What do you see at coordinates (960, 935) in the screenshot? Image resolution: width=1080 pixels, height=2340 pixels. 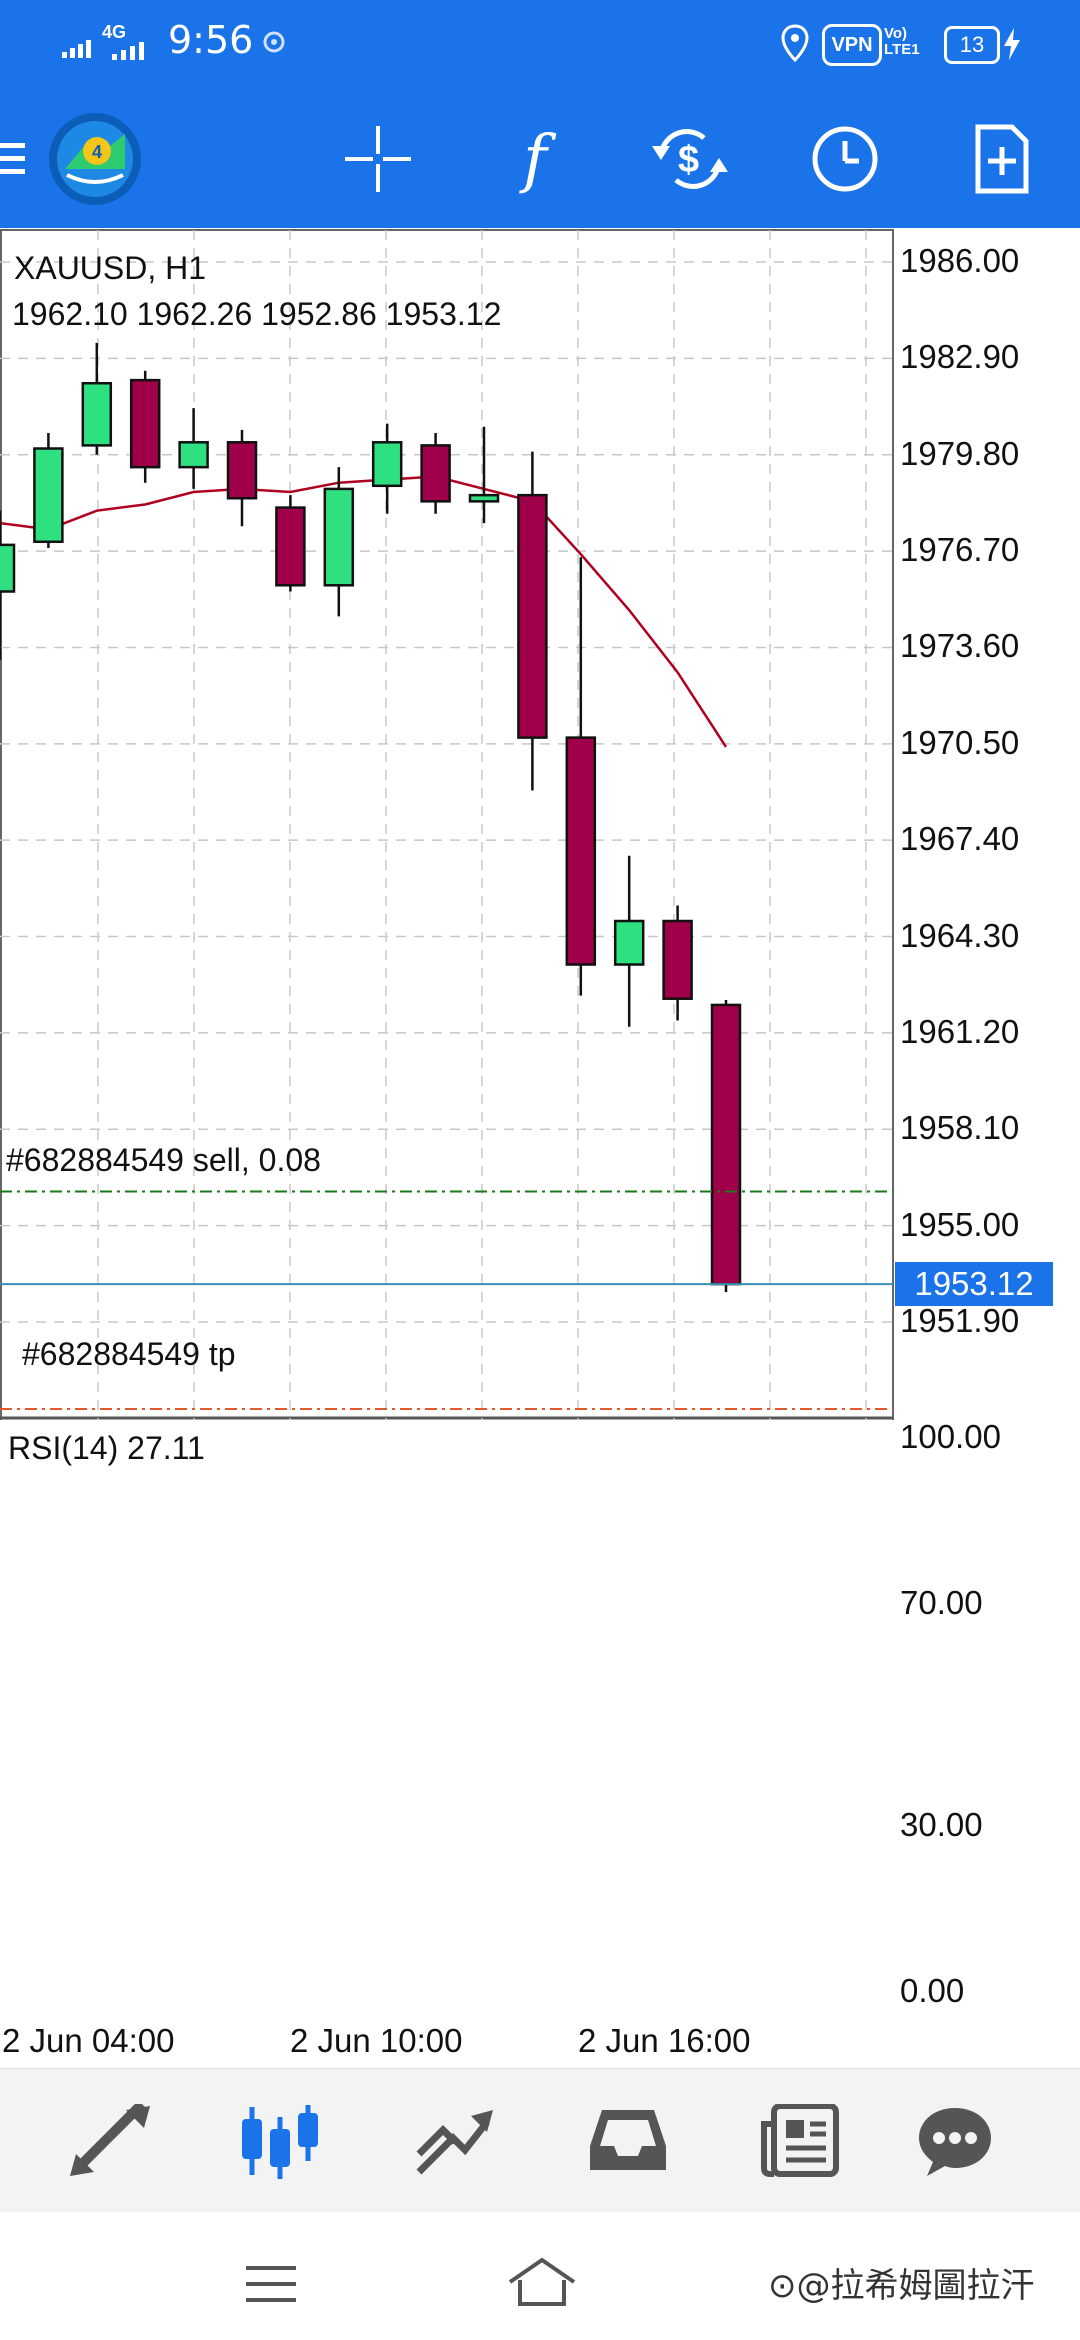 I see `price-tick-label: 1964.30` at bounding box center [960, 935].